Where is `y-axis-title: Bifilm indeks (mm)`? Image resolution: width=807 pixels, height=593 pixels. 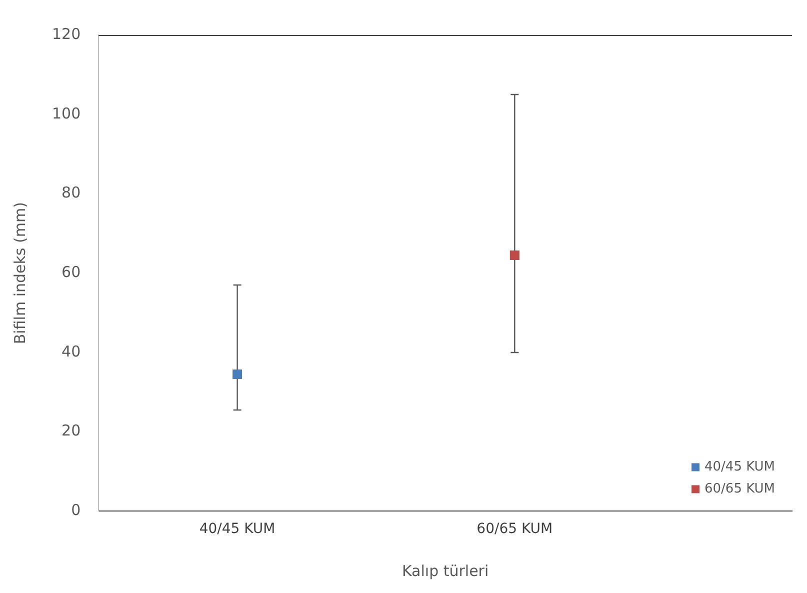 y-axis-title: Bifilm indeks (mm) is located at coordinates (19, 273).